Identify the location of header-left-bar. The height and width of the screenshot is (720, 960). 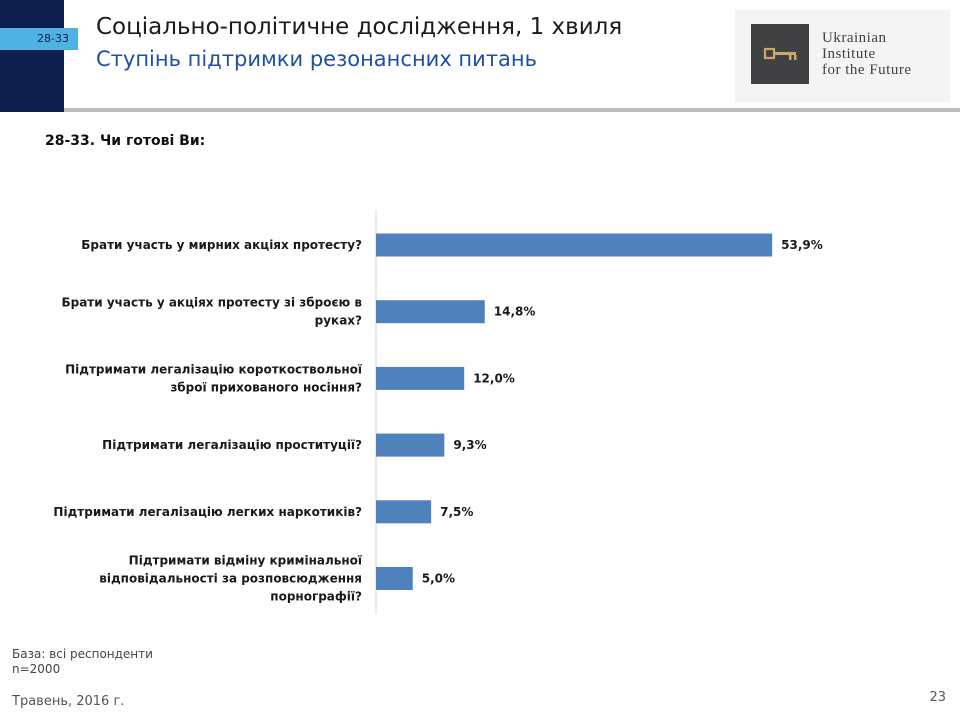
(32, 56).